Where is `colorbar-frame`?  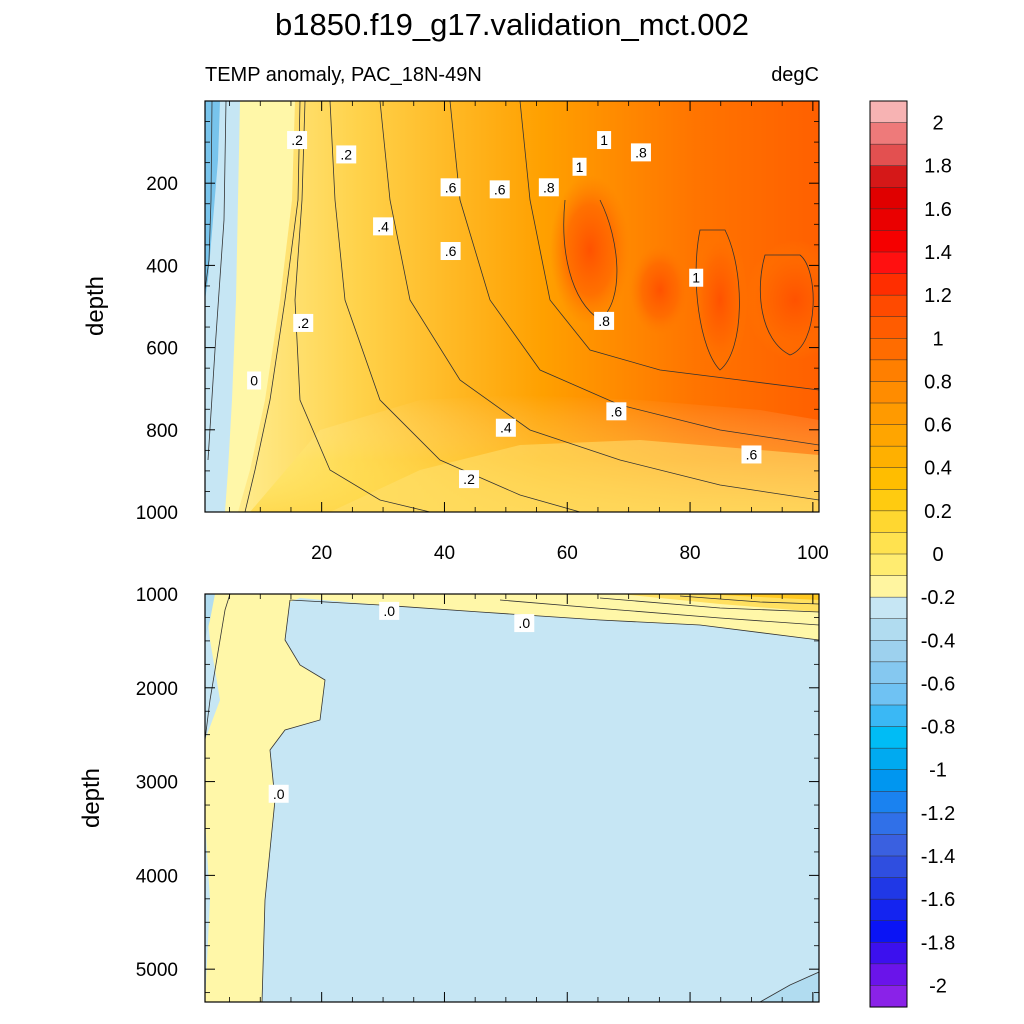
colorbar-frame is located at coordinates (888, 554).